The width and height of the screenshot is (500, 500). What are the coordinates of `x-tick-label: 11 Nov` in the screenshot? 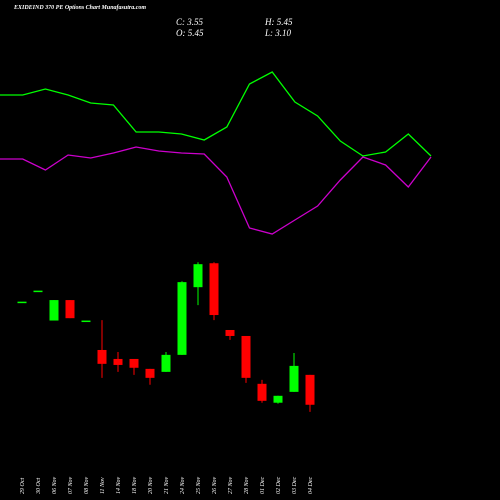 It's located at (103, 485).